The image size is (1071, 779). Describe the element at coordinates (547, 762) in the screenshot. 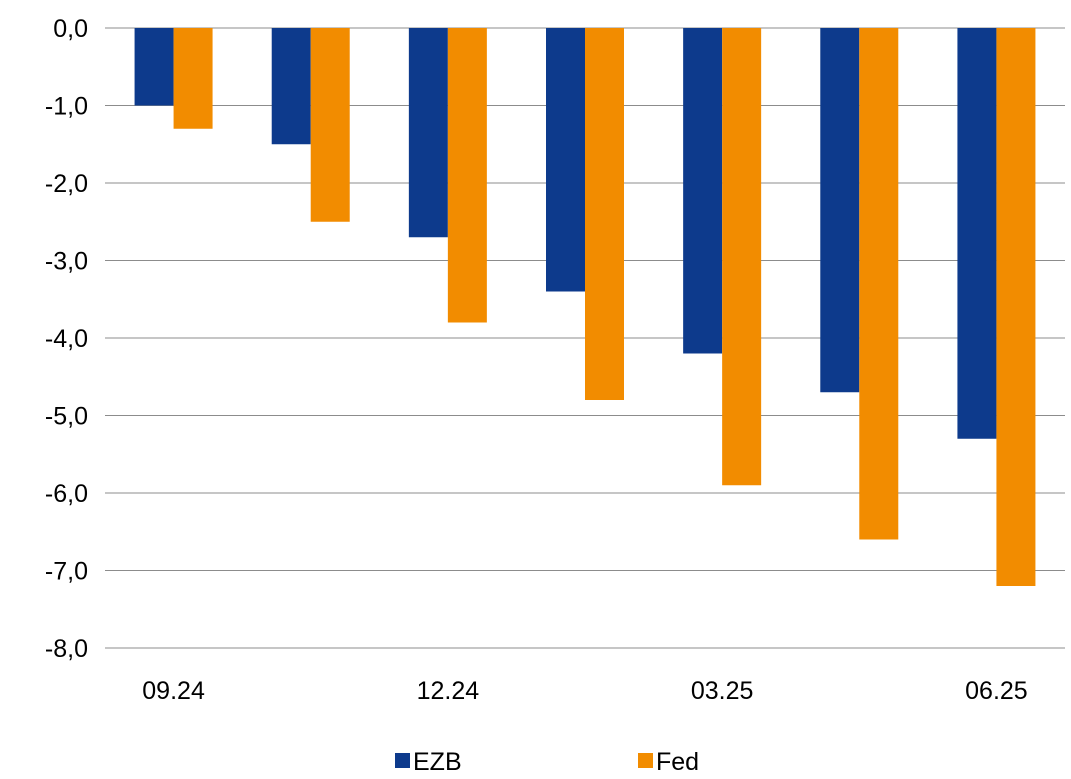

I see `legend: EZB Fed` at that location.